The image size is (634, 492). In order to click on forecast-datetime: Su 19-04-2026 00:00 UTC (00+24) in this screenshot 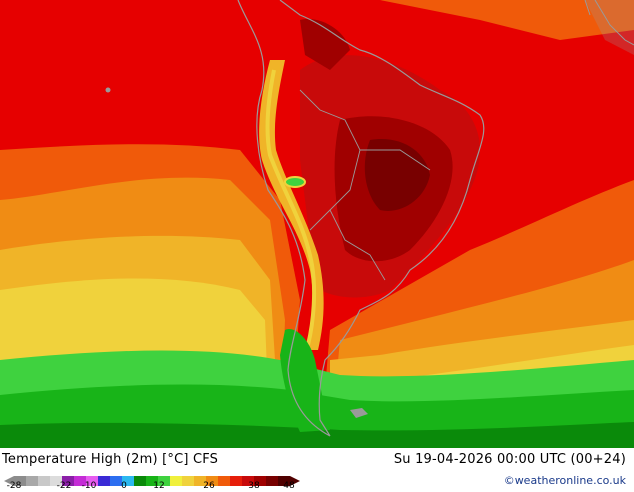, I will do `click(509, 459)`.